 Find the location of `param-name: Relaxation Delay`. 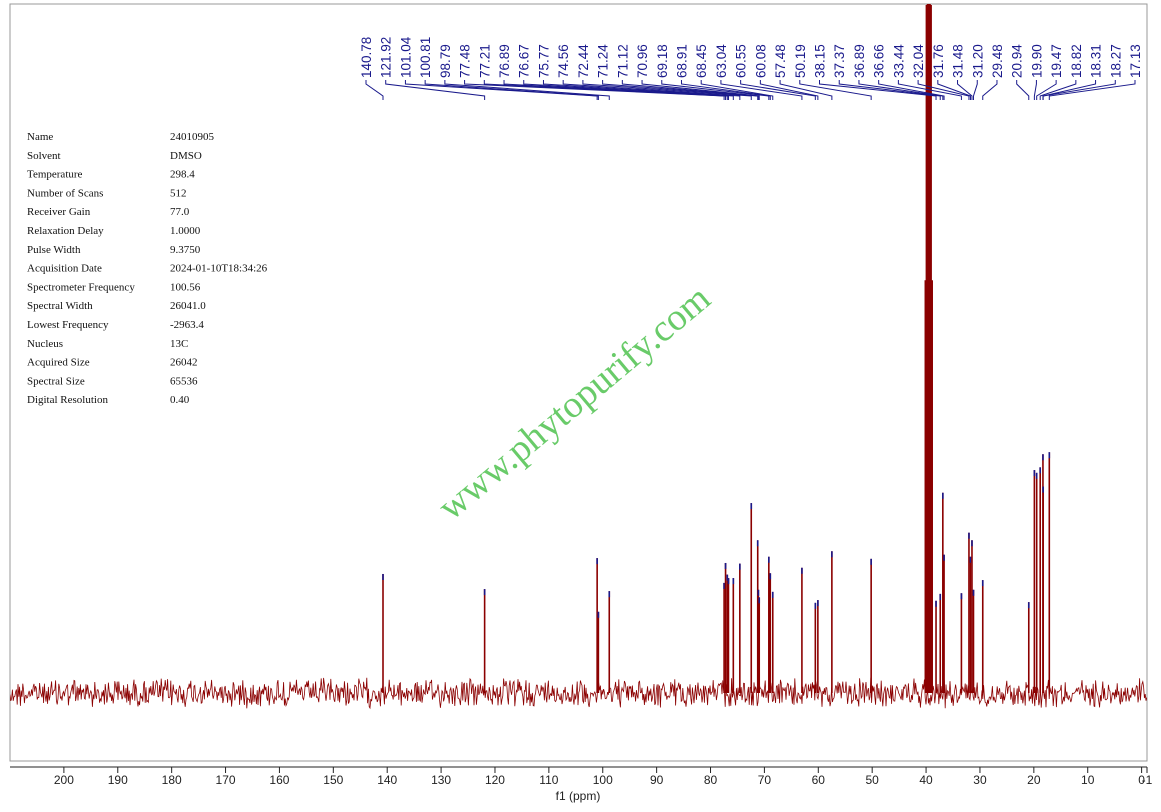

param-name: Relaxation Delay is located at coordinates (65, 231).